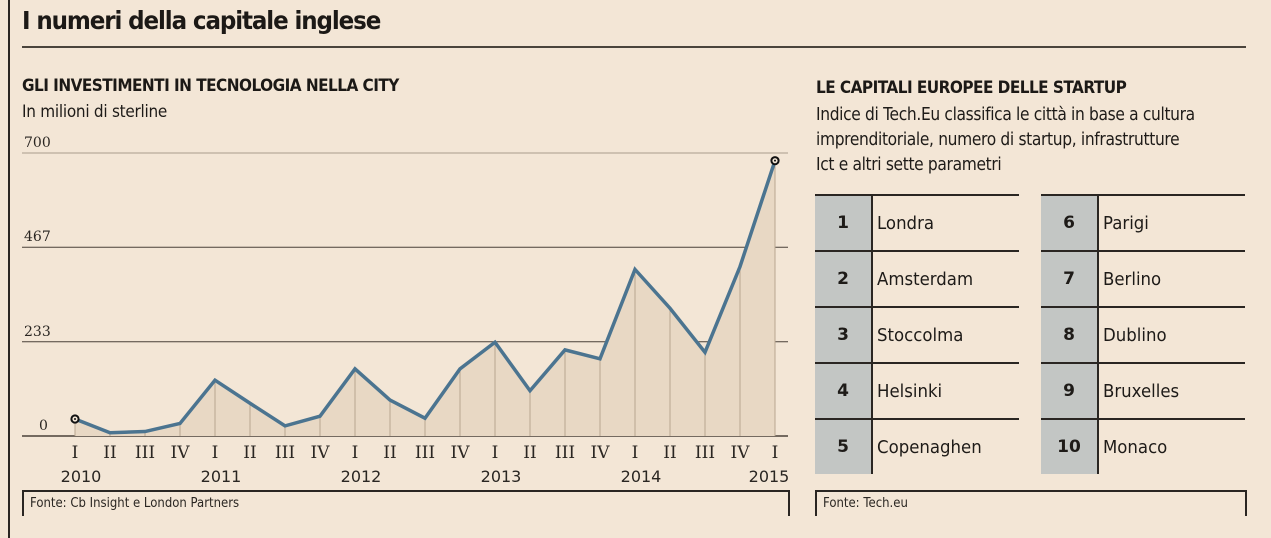 This screenshot has width=1271, height=538. What do you see at coordinates (925, 279) in the screenshot?
I see `rank-city: Amsterdam` at bounding box center [925, 279].